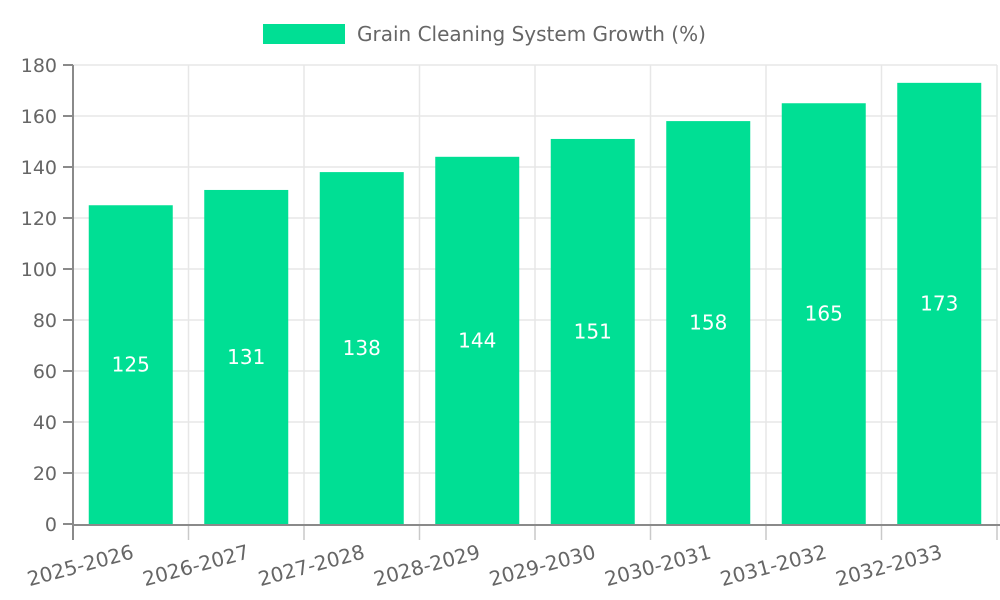 The width and height of the screenshot is (1000, 600). Describe the element at coordinates (312, 565) in the screenshot. I see `x-tick-label: 2027-2028` at that location.